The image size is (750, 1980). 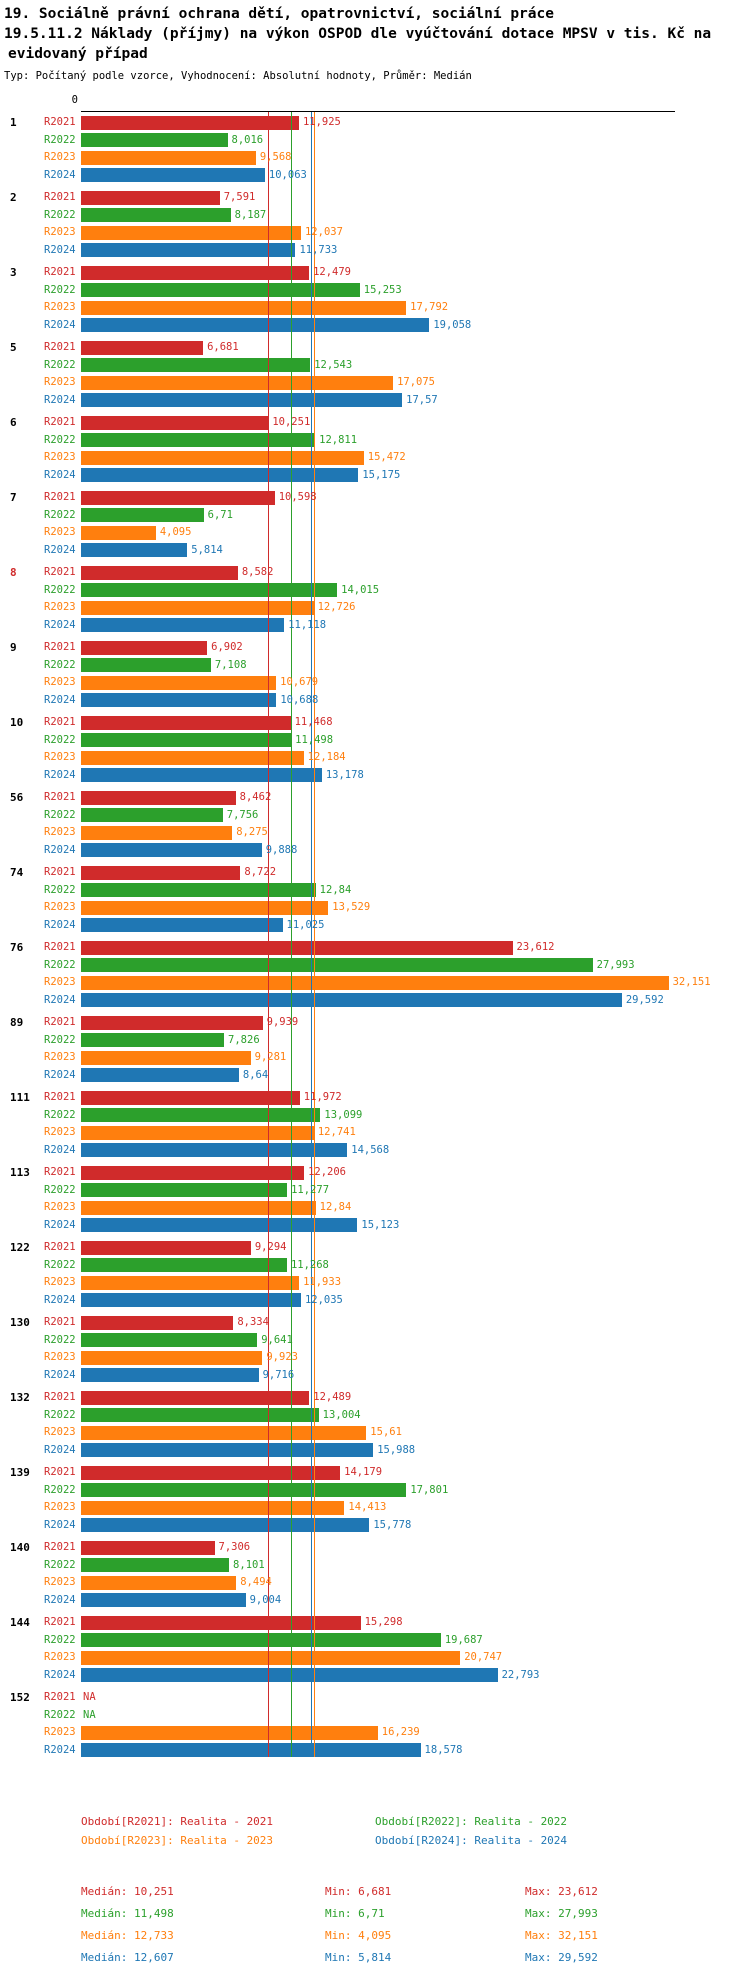 What do you see at coordinates (17, 797) in the screenshot?
I see `category-label: 56` at bounding box center [17, 797].